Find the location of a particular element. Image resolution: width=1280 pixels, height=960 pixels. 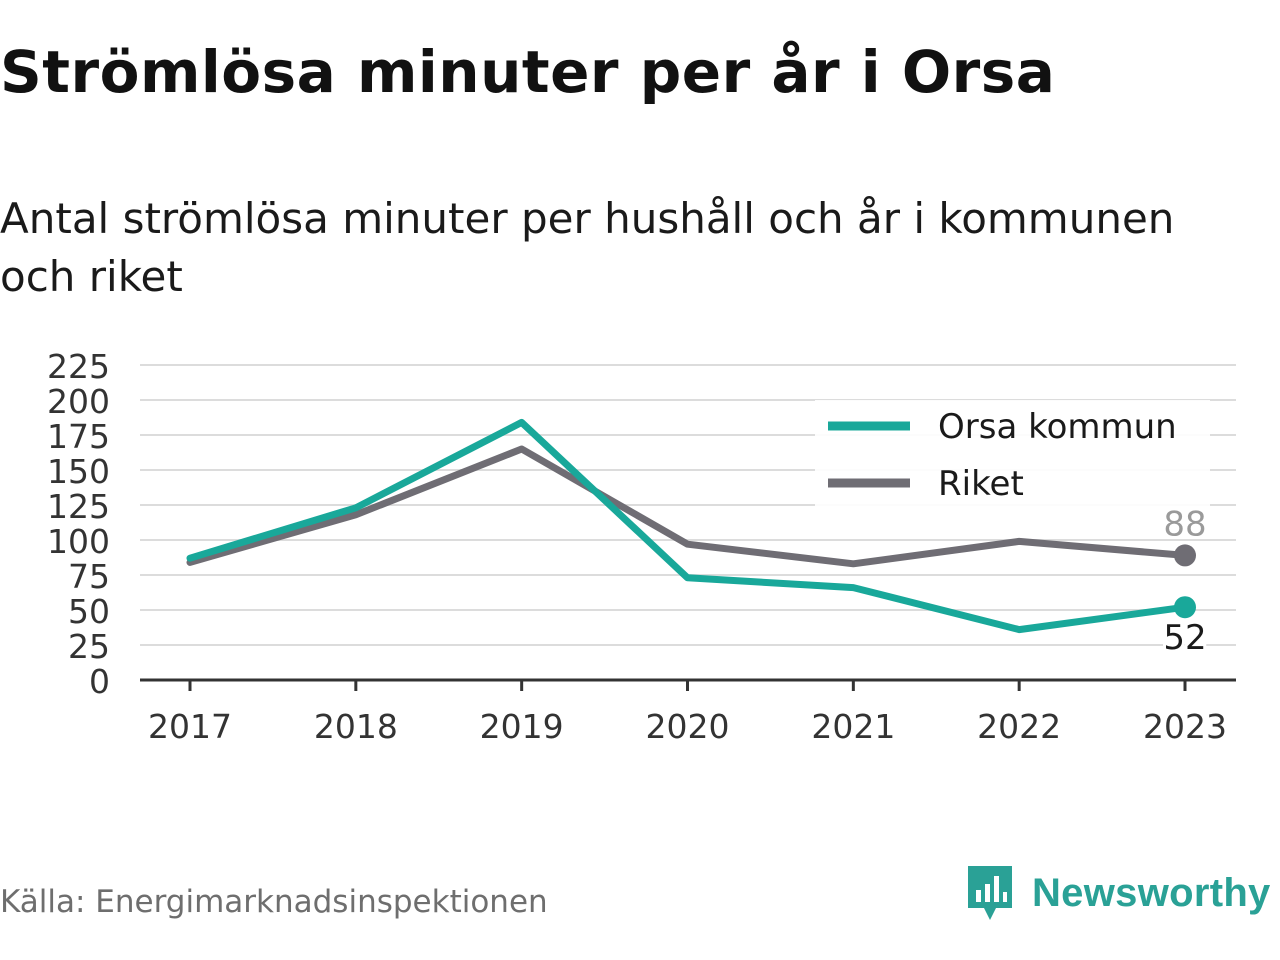

y-tick-label: 100 is located at coordinates (78, 541).